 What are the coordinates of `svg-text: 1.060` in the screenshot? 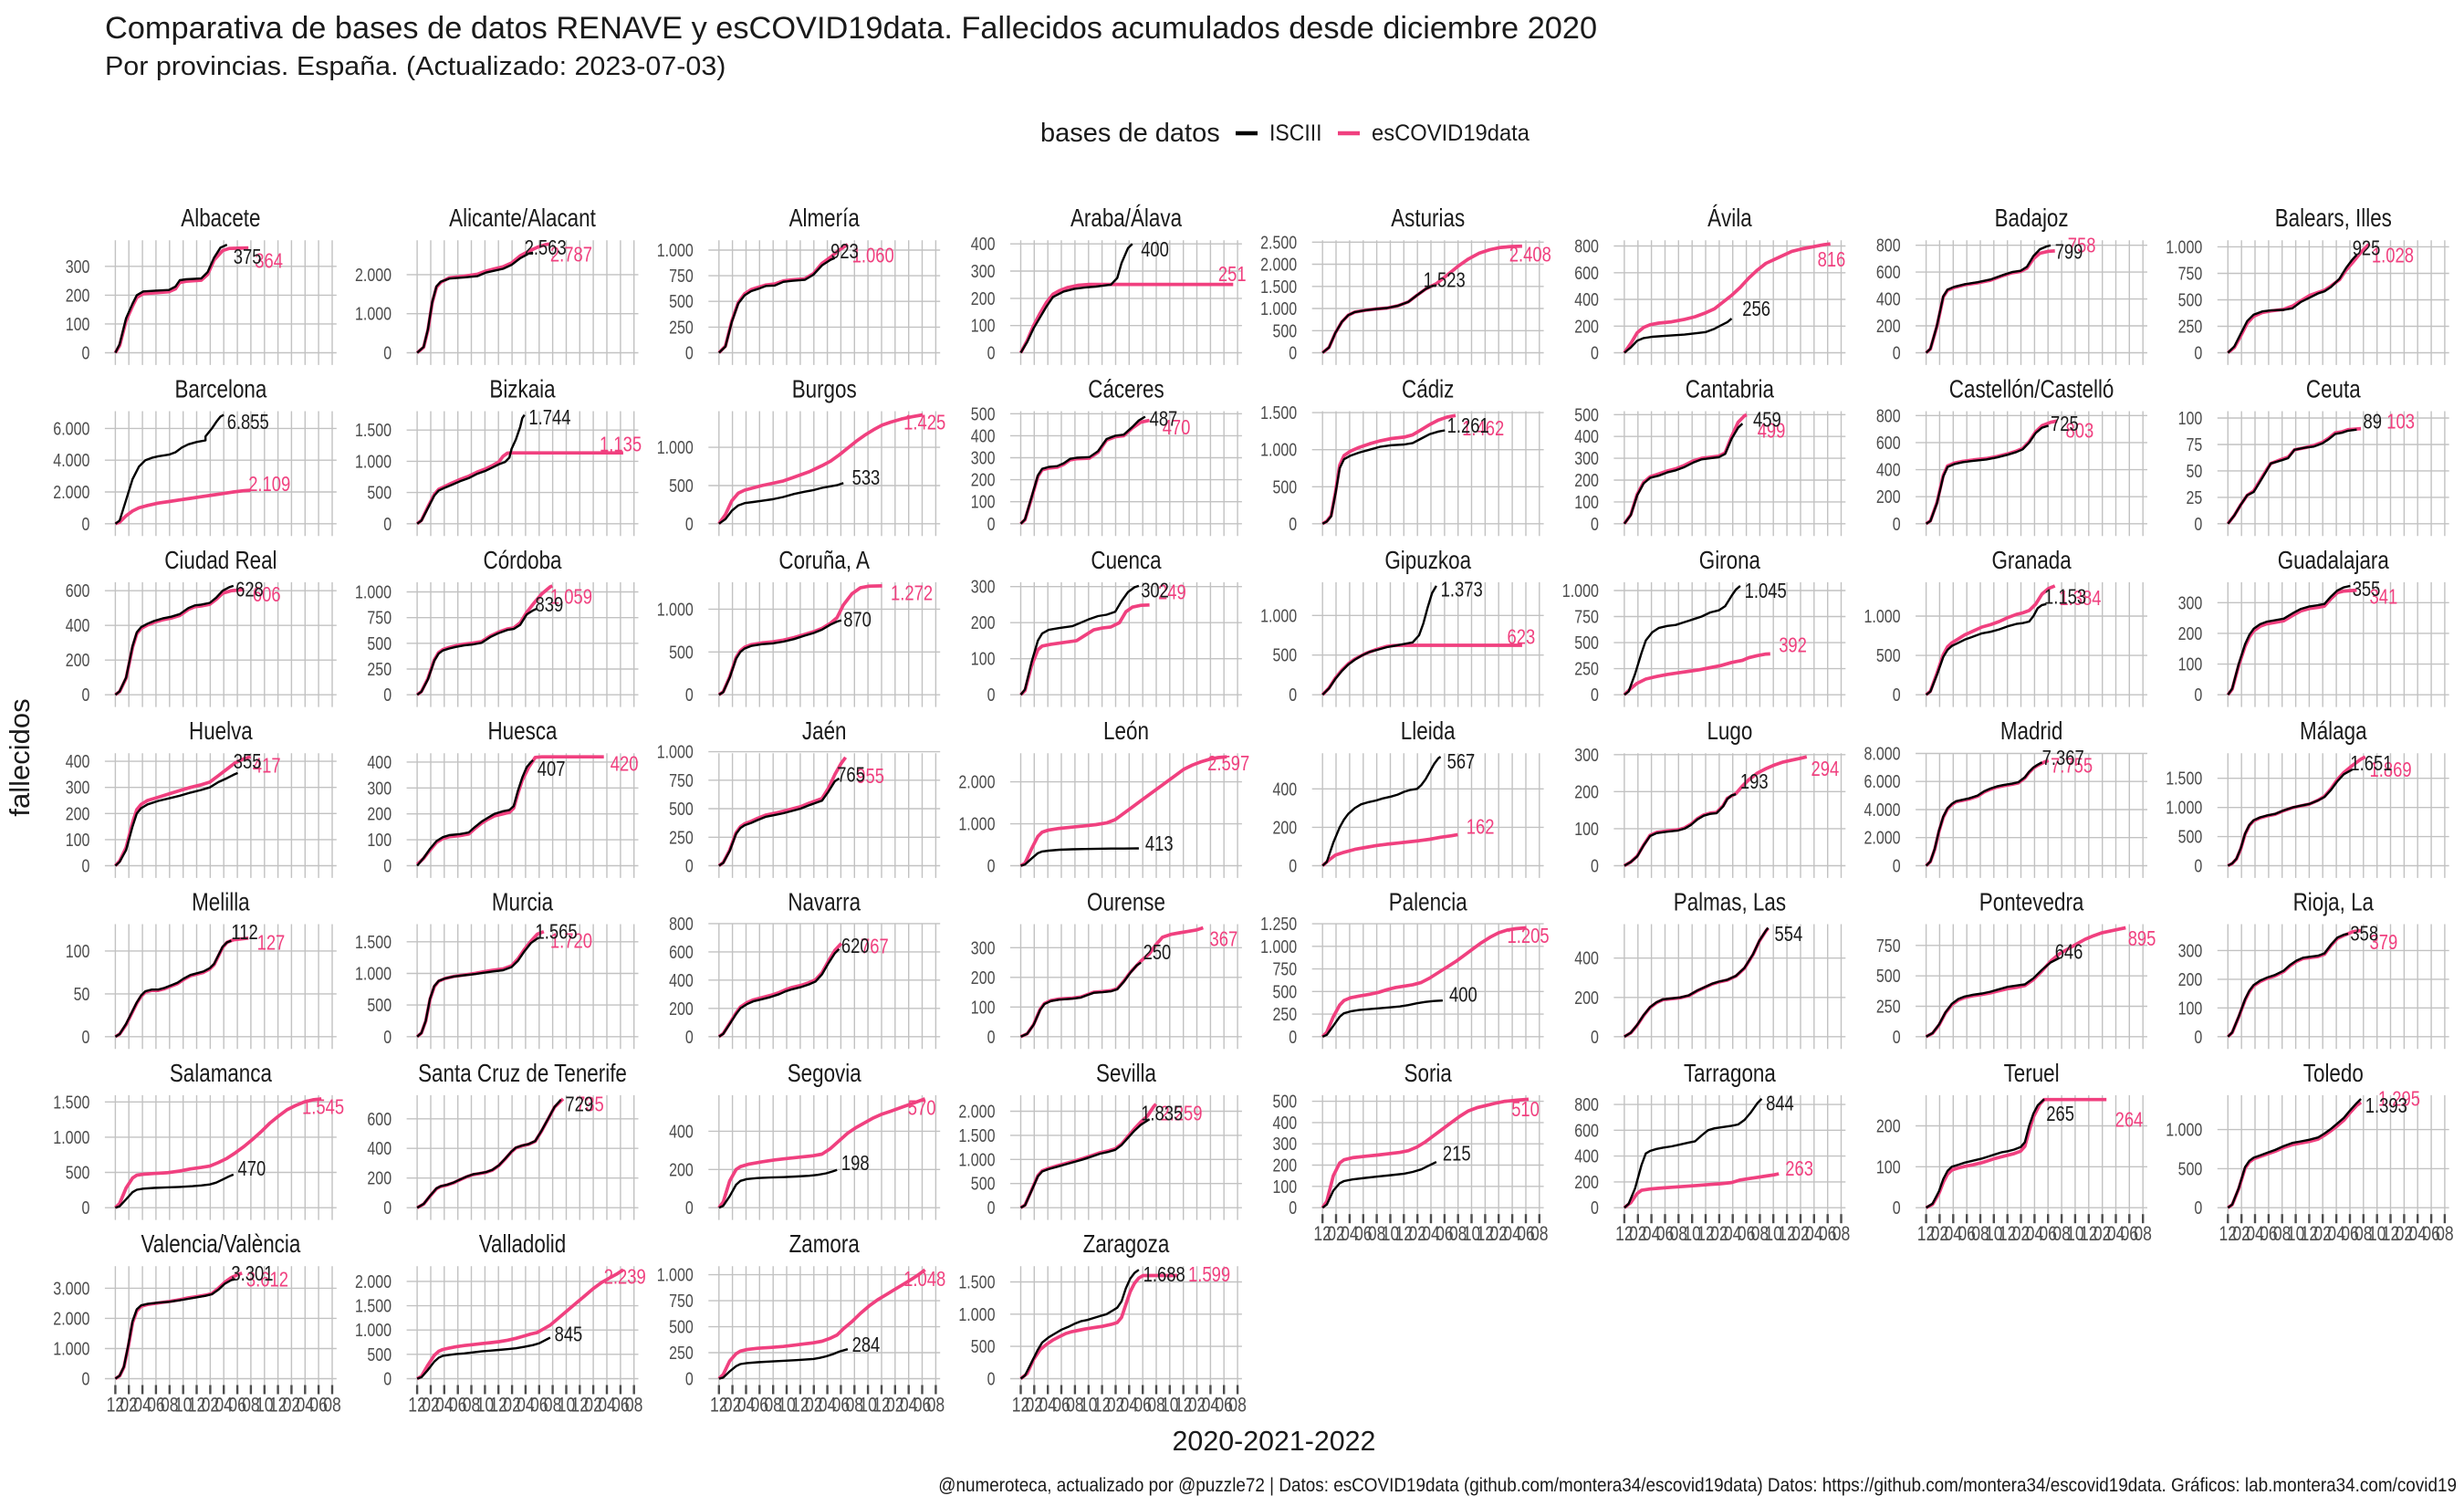 It's located at (873, 255).